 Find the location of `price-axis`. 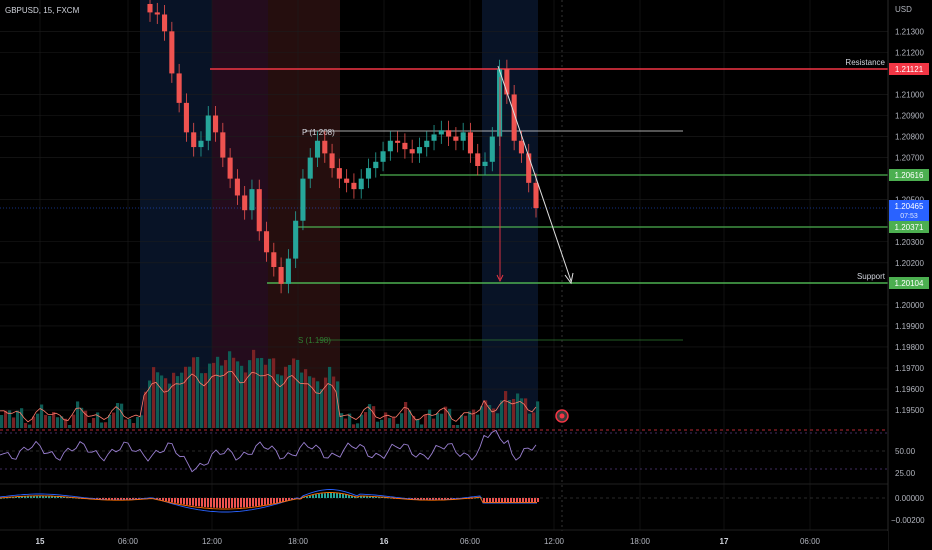

price-axis is located at coordinates (910, 275).